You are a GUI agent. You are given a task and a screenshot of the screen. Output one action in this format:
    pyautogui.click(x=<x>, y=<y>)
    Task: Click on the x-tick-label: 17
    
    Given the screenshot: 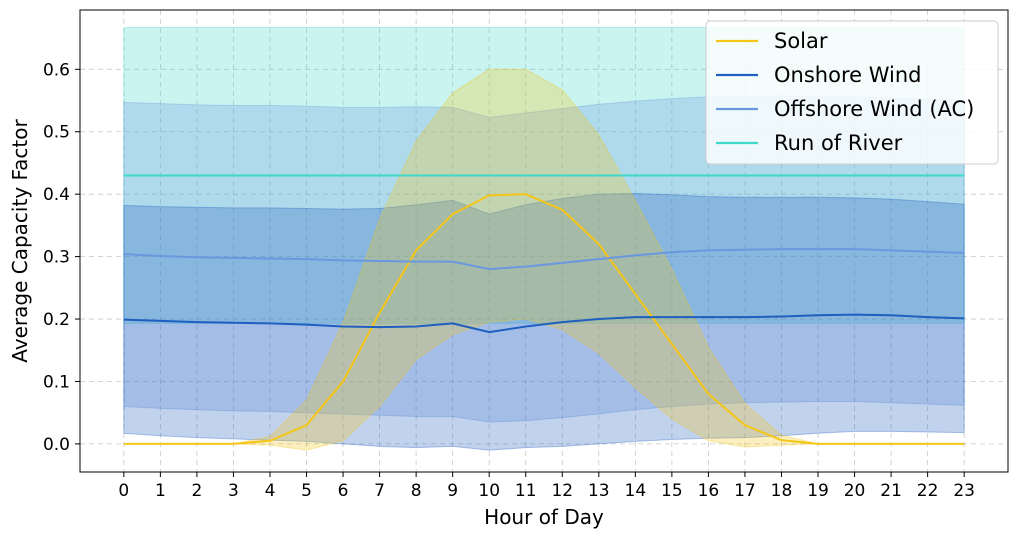 What is the action you would take?
    pyautogui.click(x=745, y=491)
    